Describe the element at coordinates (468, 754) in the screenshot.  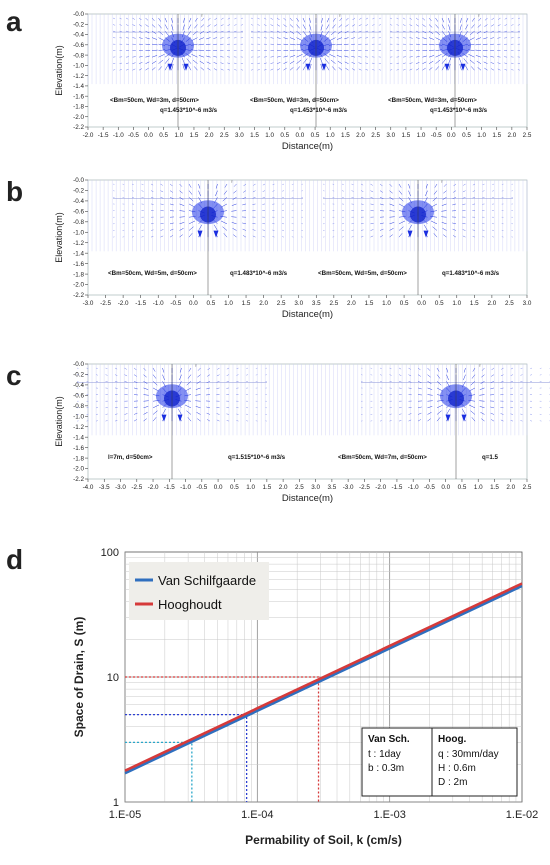
I see `param-col2-line: q : 30mm/day` at that location.